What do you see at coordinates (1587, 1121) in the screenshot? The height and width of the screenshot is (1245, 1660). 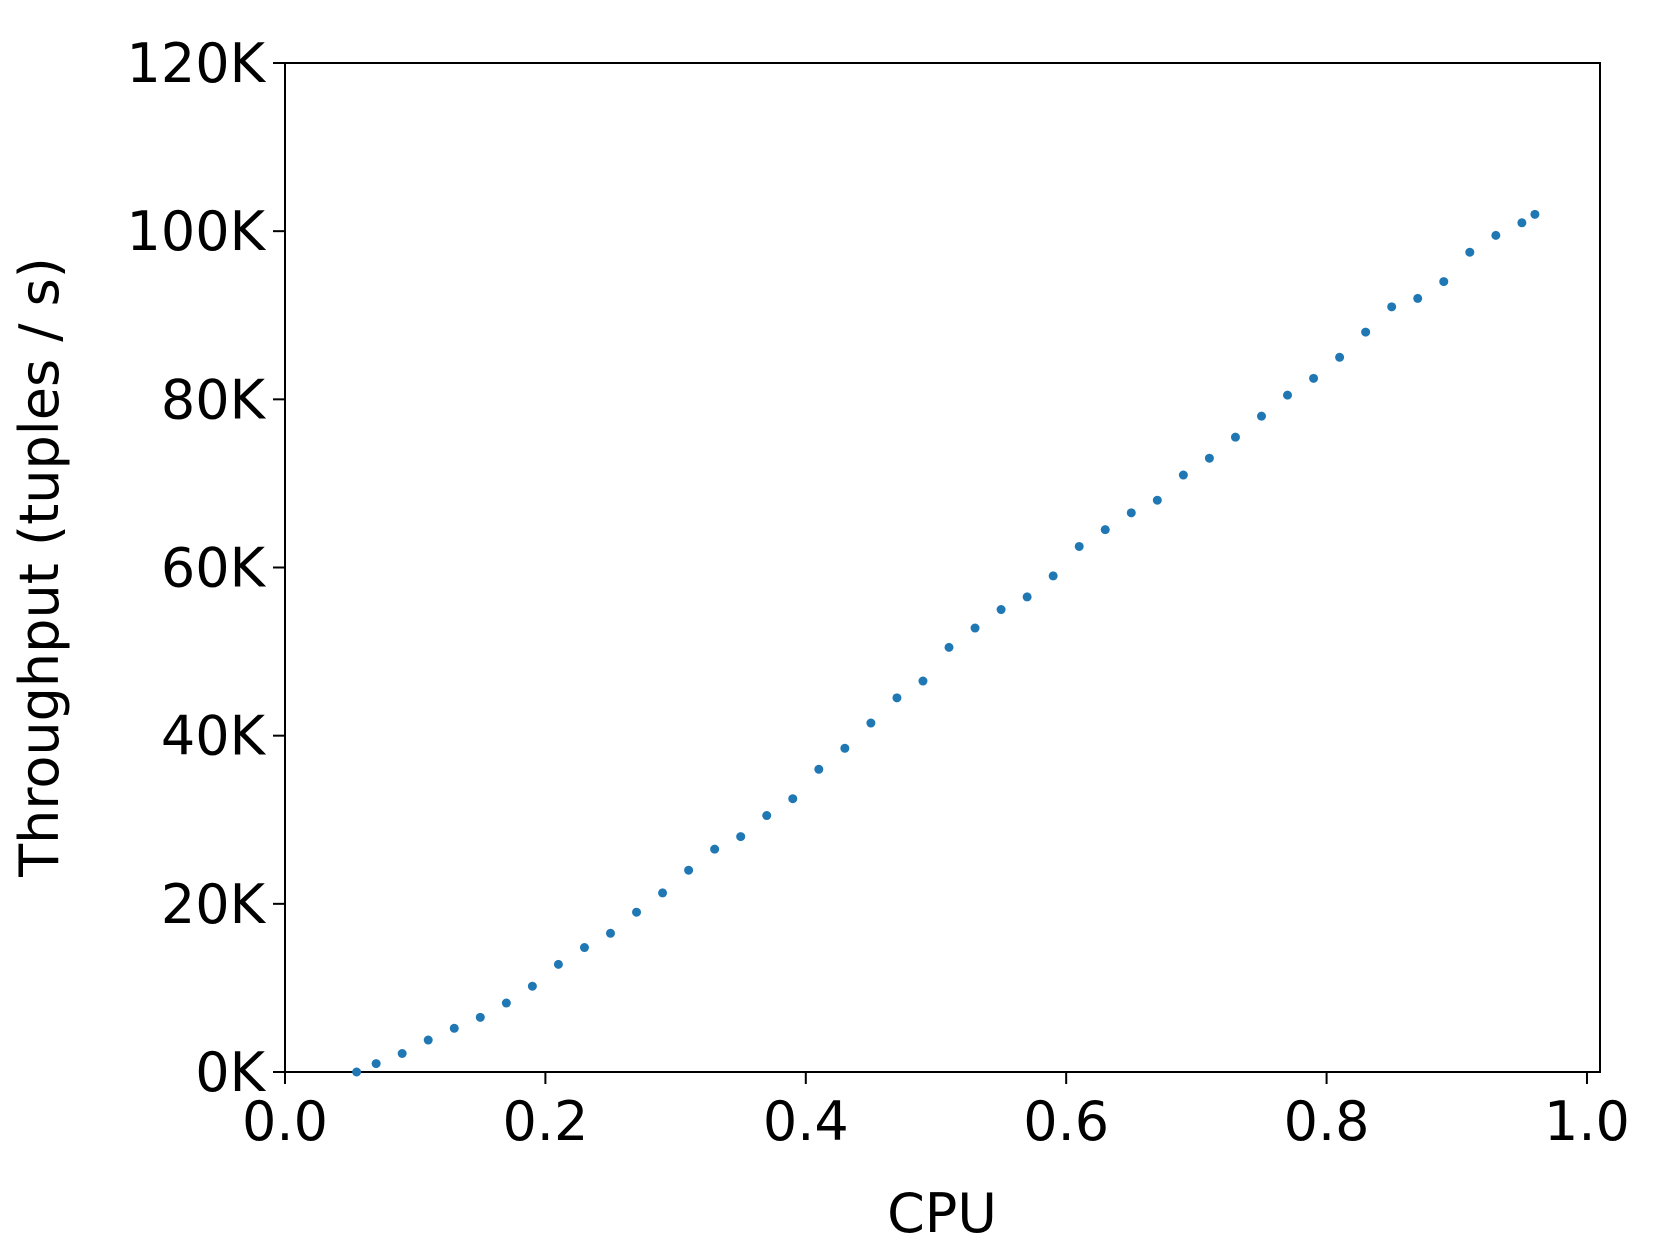 I see `x-tick-label: 1.0` at bounding box center [1587, 1121].